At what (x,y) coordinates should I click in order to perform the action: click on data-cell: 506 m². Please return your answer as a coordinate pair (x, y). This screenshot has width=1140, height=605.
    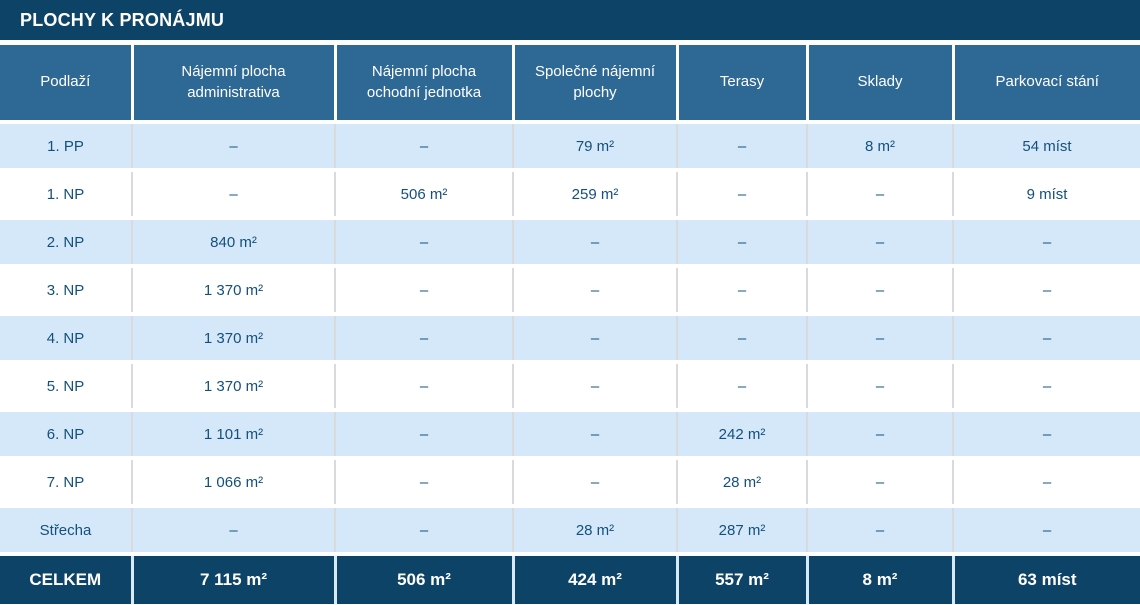
    Looking at the image, I should click on (423, 195).